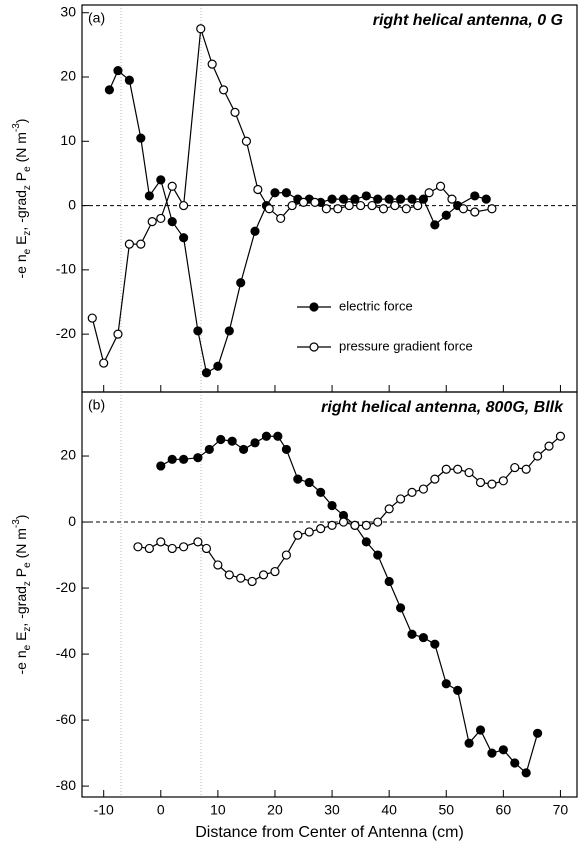 The image size is (579, 846). I want to click on panel-title: right helical antenna, 800G, Bllk, so click(442, 407).